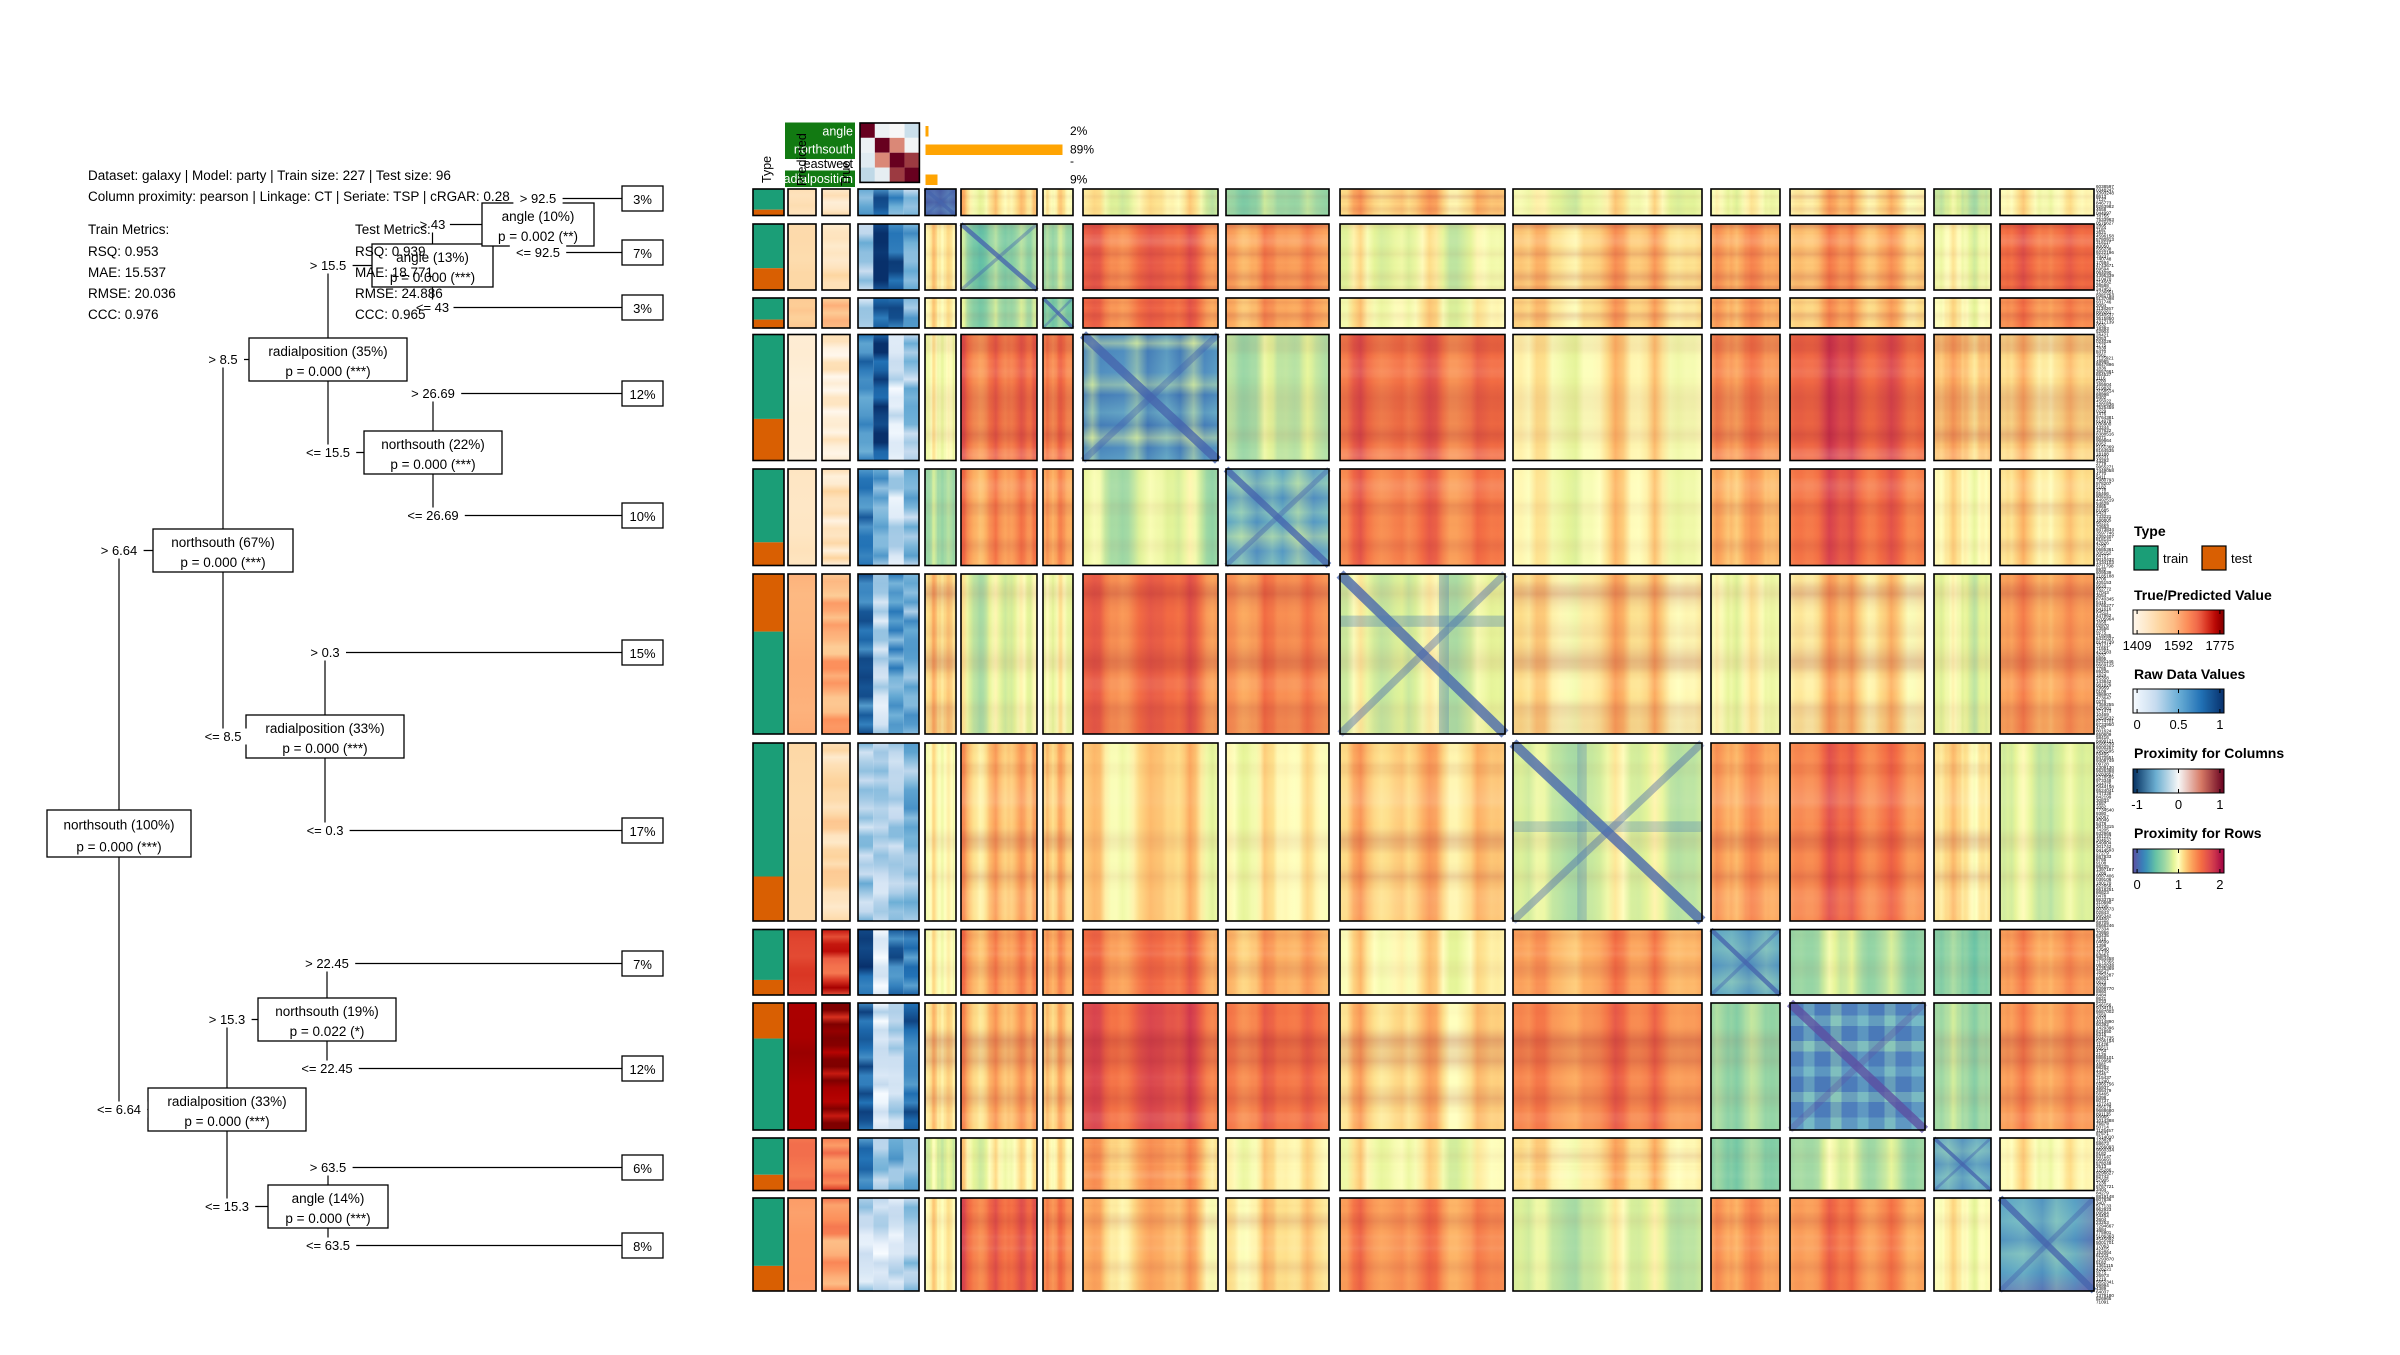 The height and width of the screenshot is (1355, 2400). Describe the element at coordinates (802, 159) in the screenshot. I see `svg-text: Predicted` at that location.